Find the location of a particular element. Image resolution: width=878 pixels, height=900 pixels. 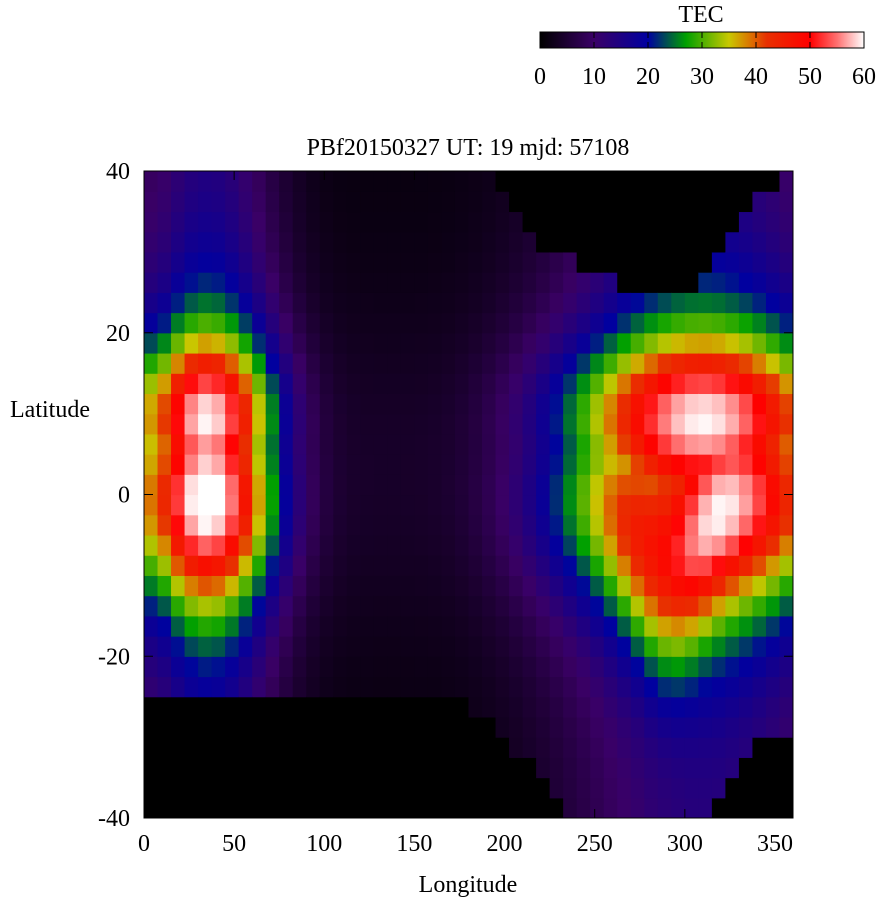

colorbar-tick-label: 0 is located at coordinates (540, 77).